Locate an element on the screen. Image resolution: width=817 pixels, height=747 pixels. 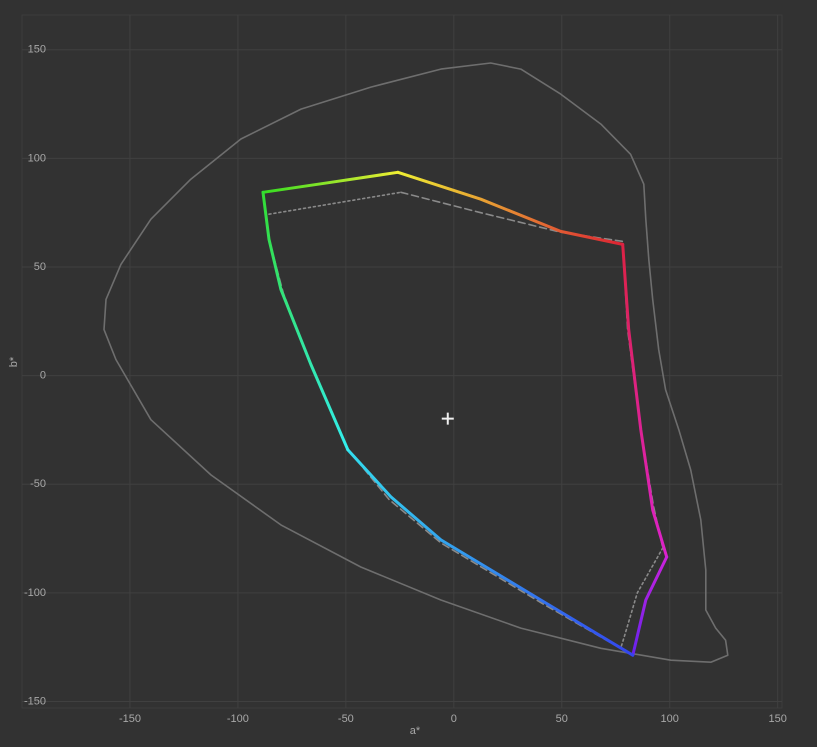
x-tick-label: -150 is located at coordinates (130, 719).